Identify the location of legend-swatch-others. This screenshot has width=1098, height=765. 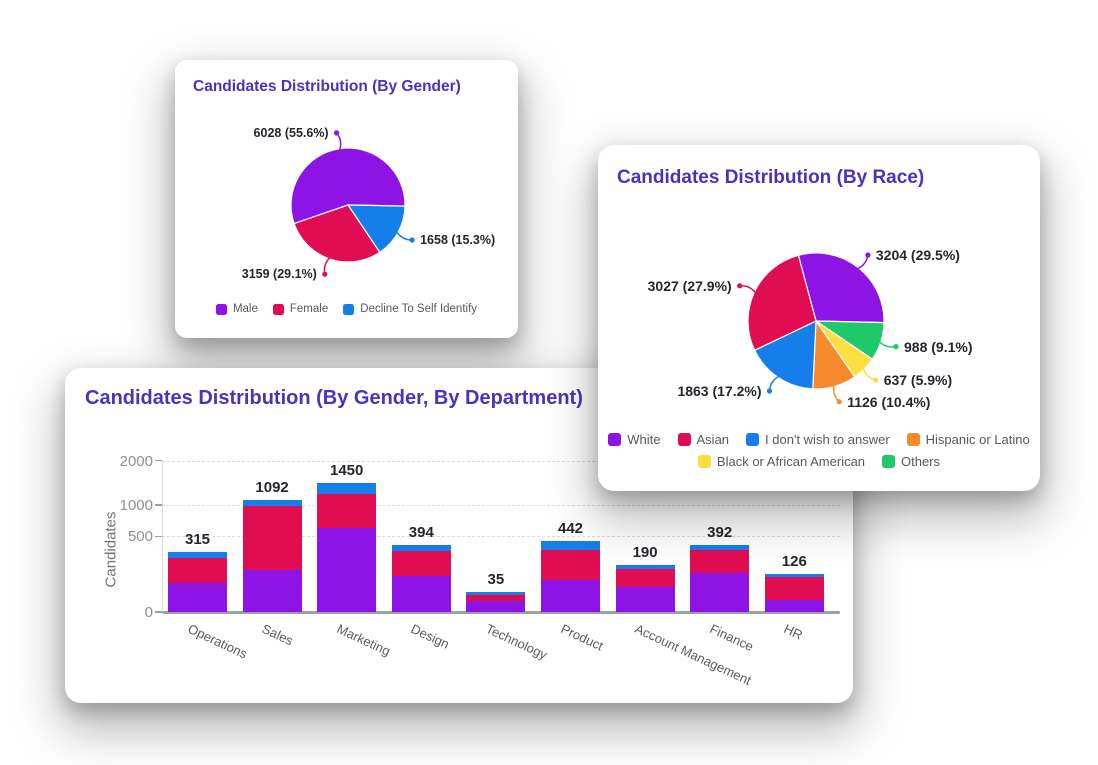
(889, 461).